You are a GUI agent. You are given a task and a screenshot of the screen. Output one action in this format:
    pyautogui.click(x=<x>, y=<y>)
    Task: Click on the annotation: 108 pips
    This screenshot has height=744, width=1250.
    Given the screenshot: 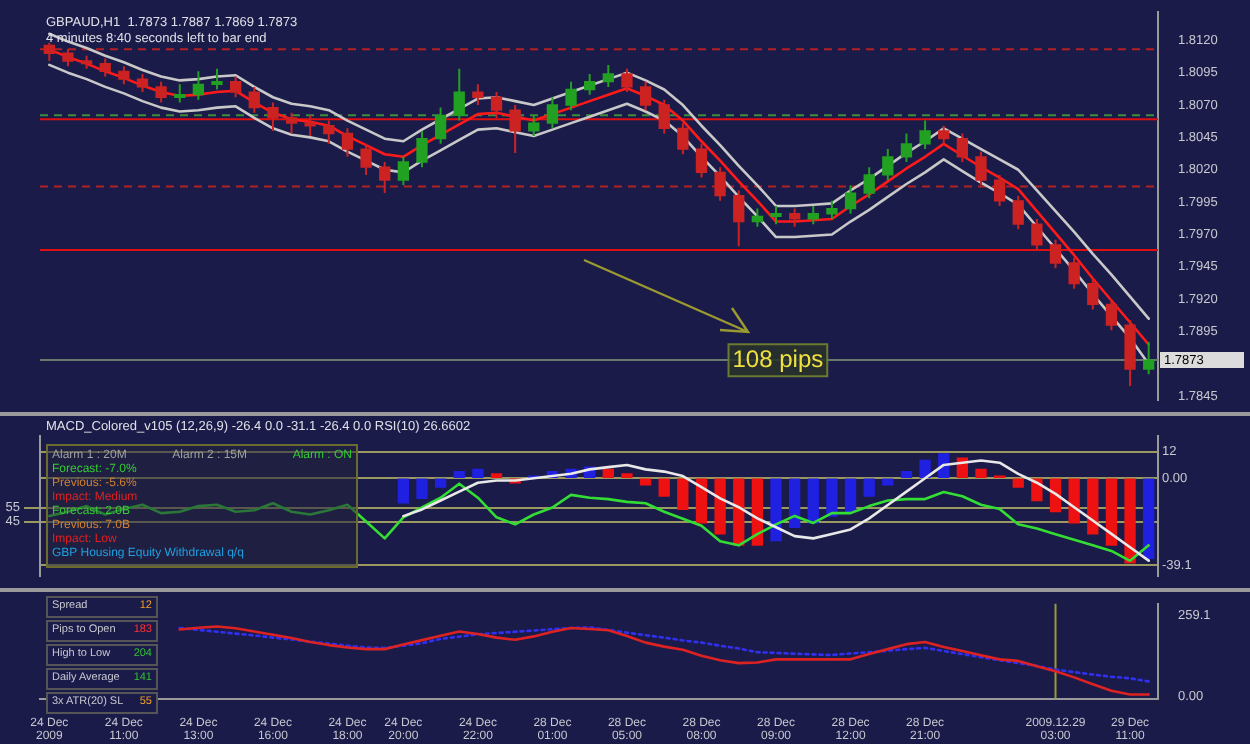 What is the action you would take?
    pyautogui.click(x=778, y=358)
    